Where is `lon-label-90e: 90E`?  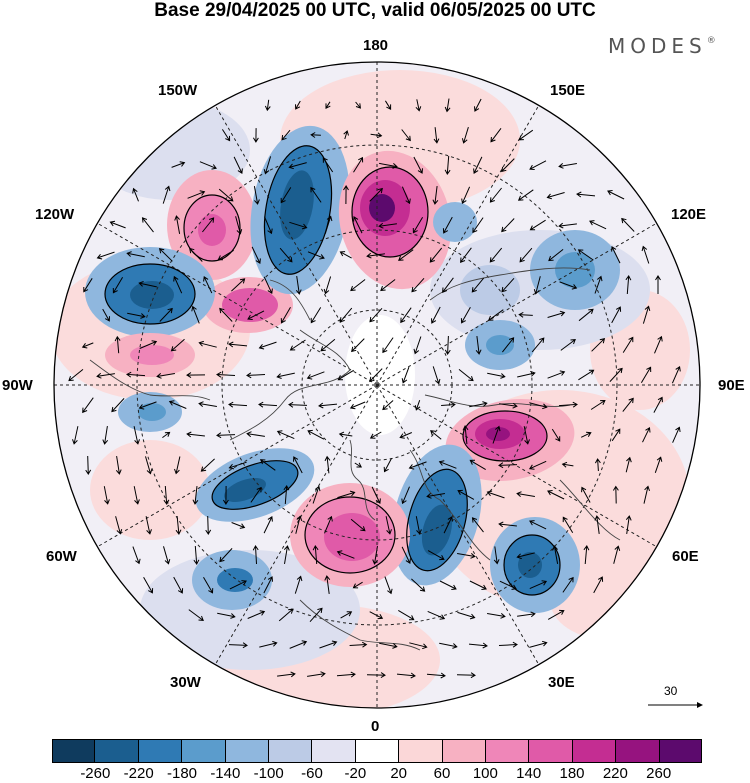
lon-label-90e: 90E is located at coordinates (731, 385).